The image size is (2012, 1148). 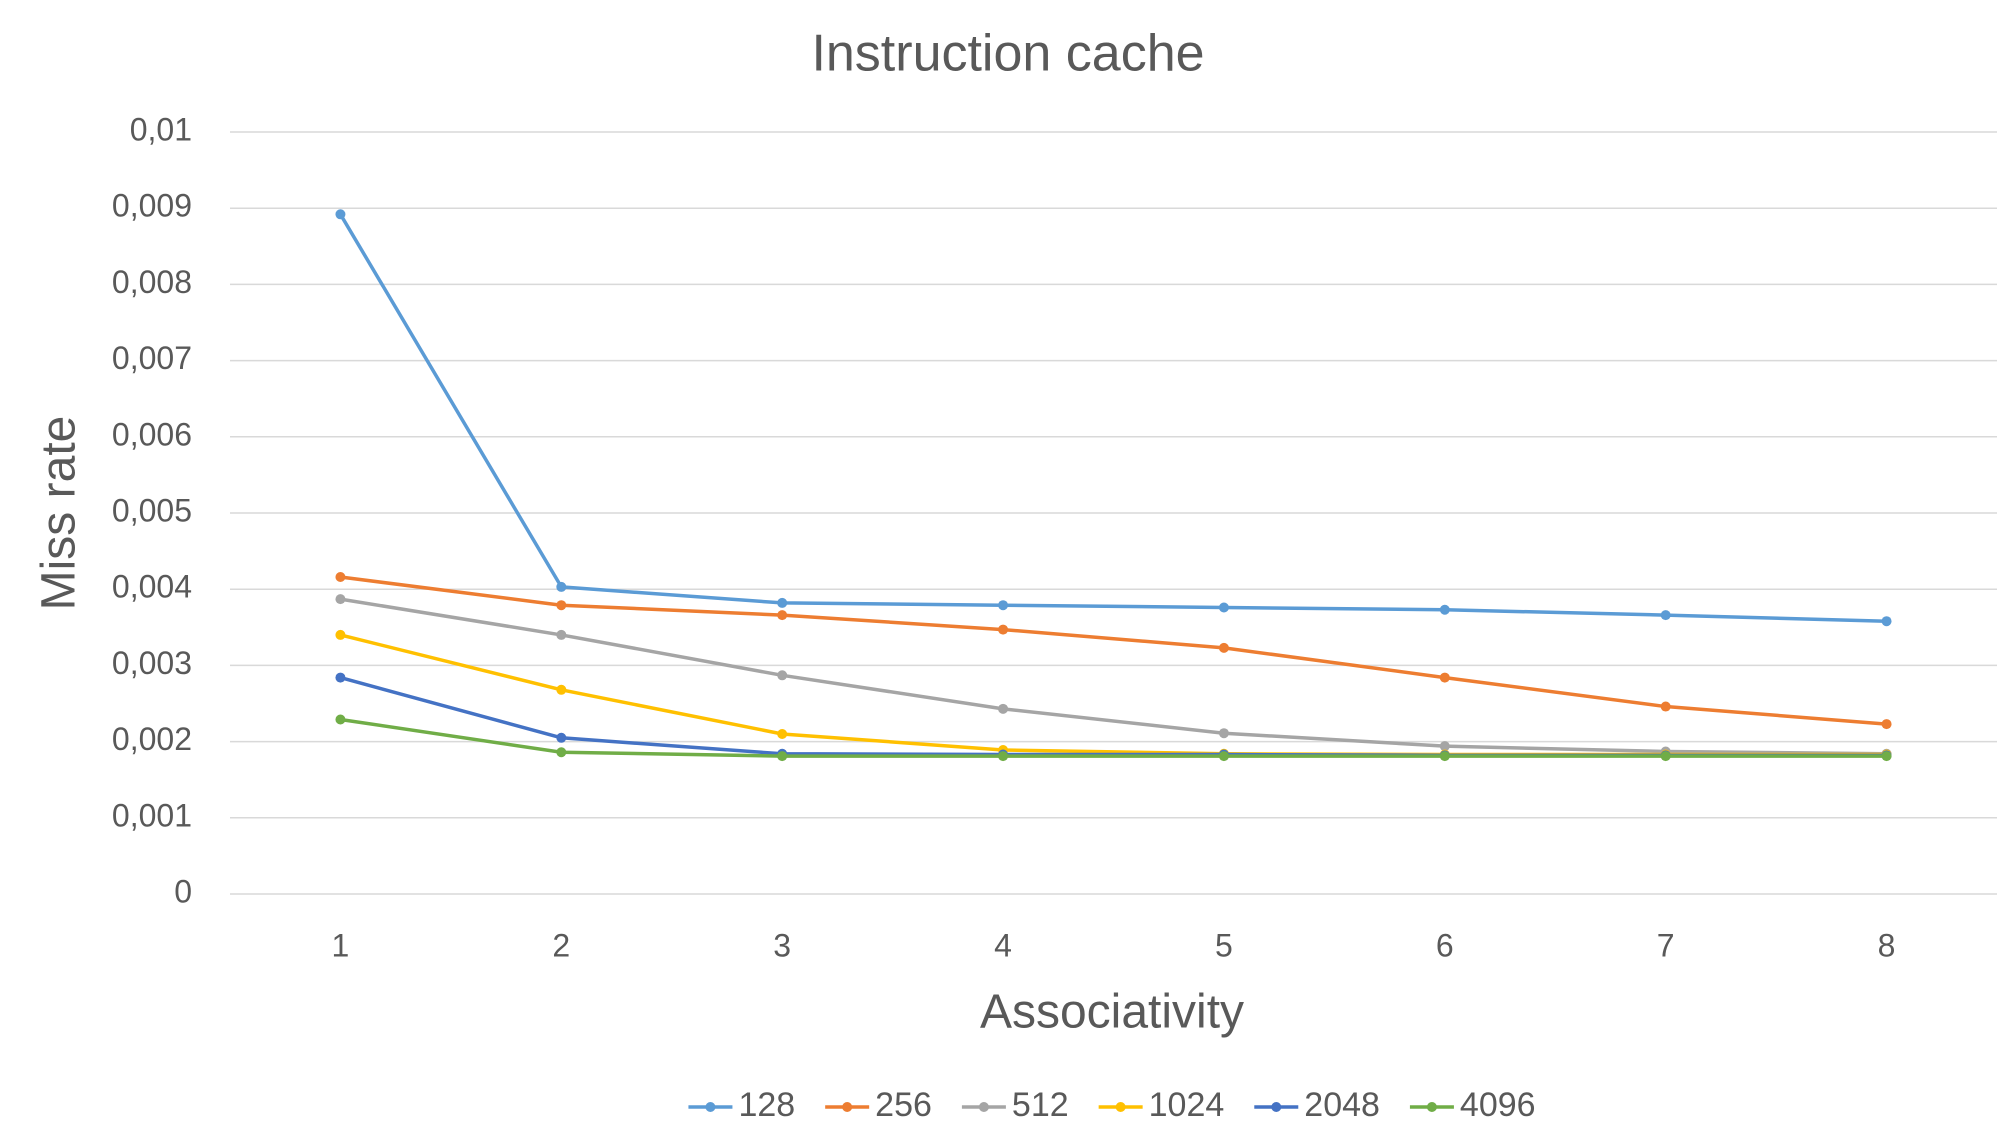 I want to click on y-tick-label: 0,004, so click(x=152, y=587).